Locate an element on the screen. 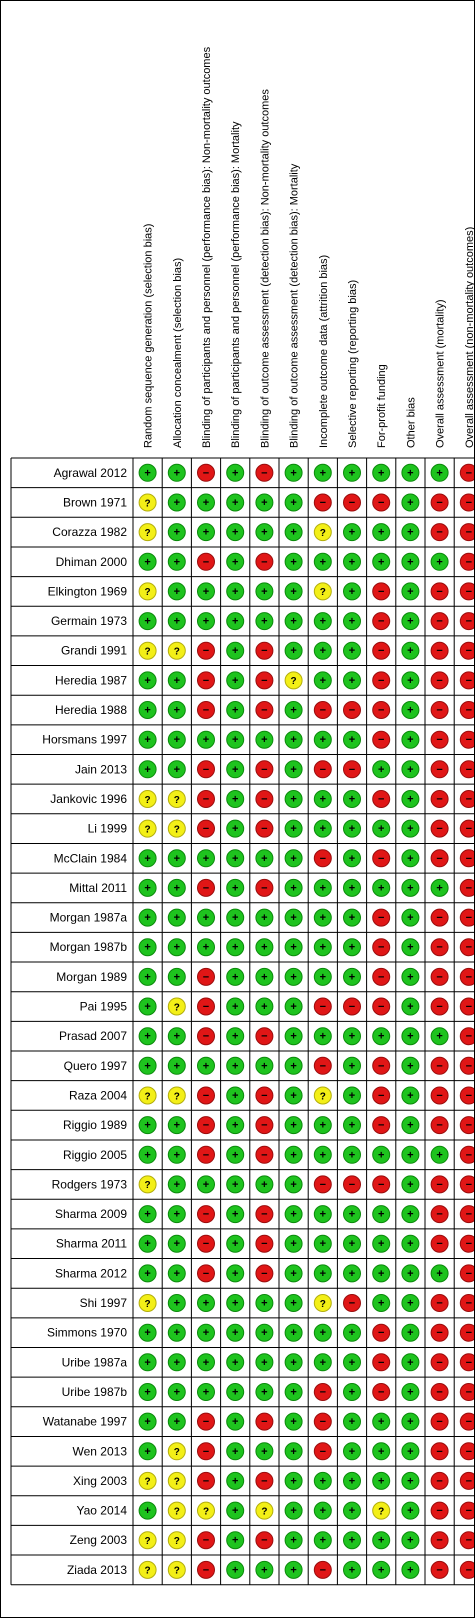 Image resolution: width=475 pixels, height=1622 pixels. study-name: Sharma 2012 is located at coordinates (91, 1273).